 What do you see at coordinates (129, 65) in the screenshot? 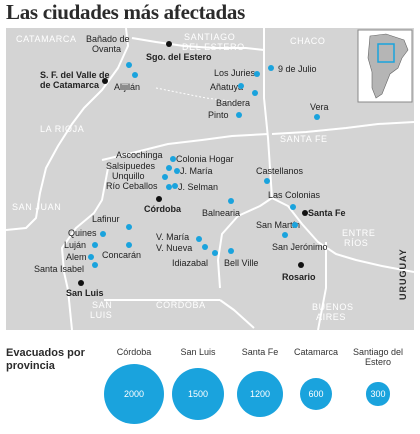
I see `city-dot-banado-de-ovanta` at bounding box center [129, 65].